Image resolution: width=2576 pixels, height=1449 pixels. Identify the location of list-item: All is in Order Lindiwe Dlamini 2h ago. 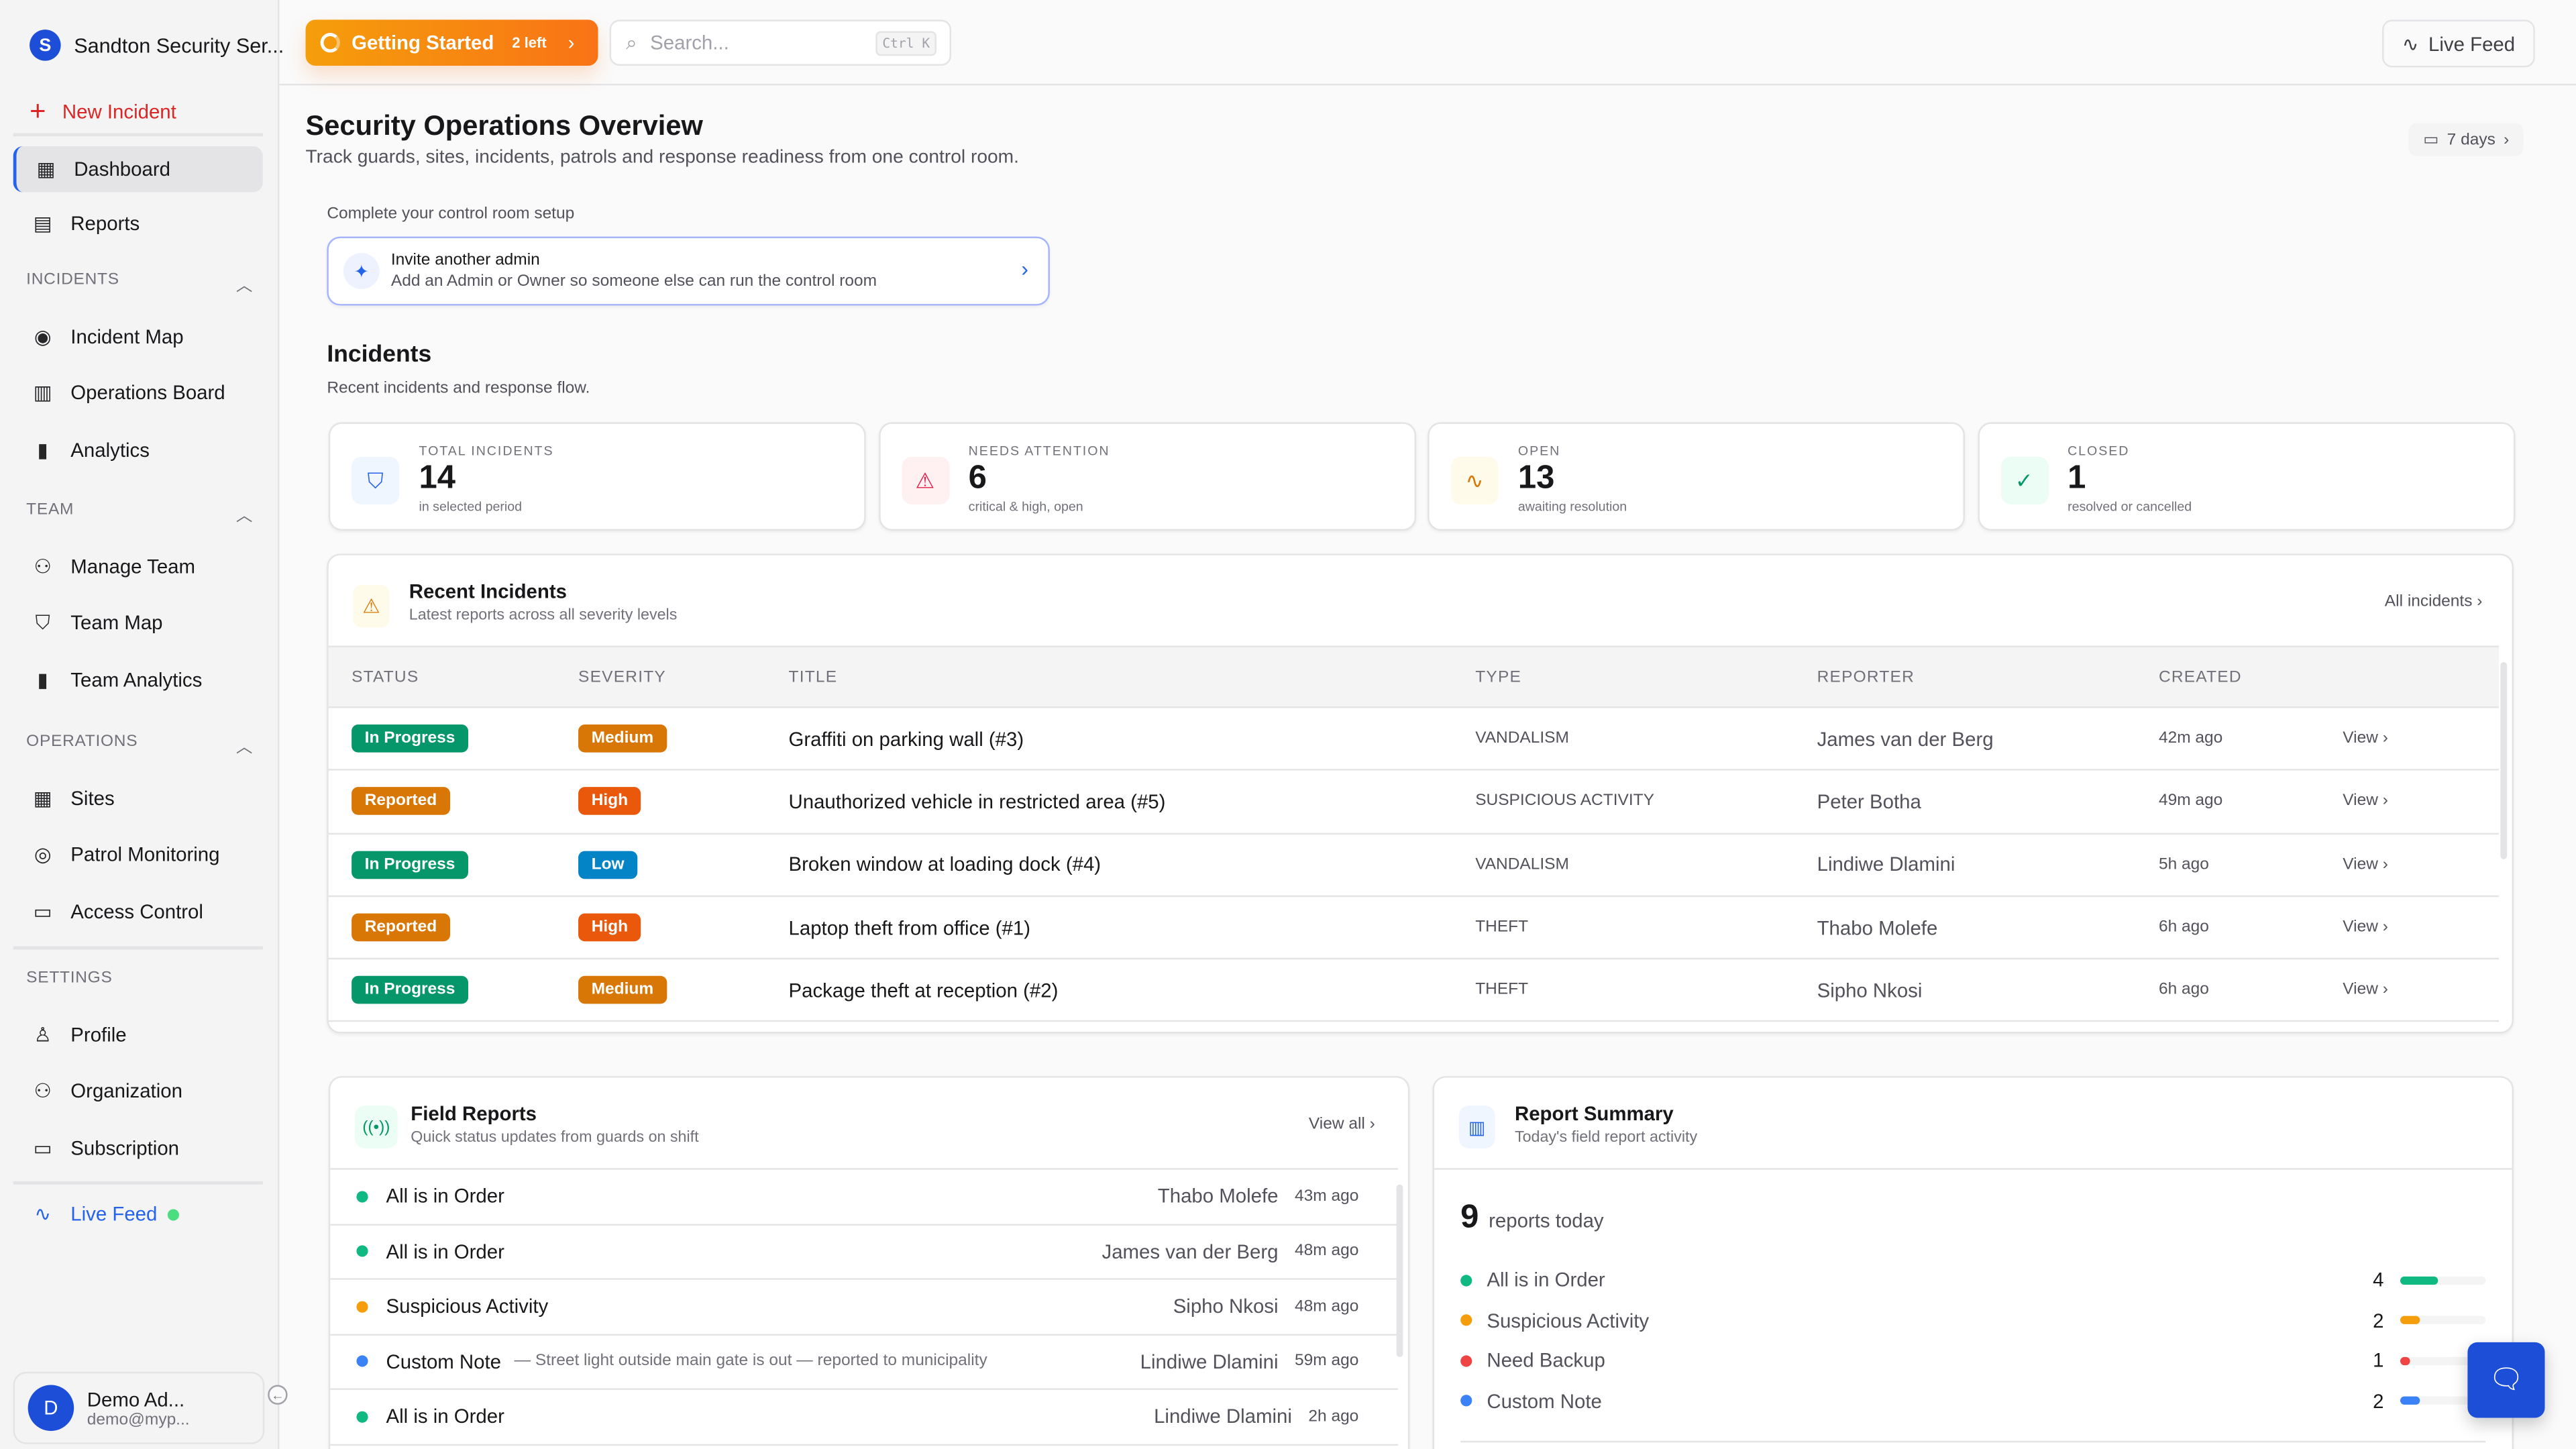
(864, 1417).